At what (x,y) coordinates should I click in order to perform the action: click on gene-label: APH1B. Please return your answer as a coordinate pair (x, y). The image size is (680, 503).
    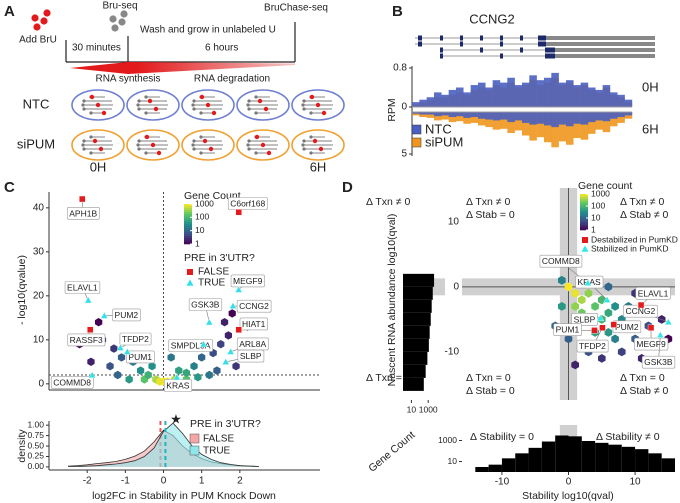
    Looking at the image, I should click on (83, 213).